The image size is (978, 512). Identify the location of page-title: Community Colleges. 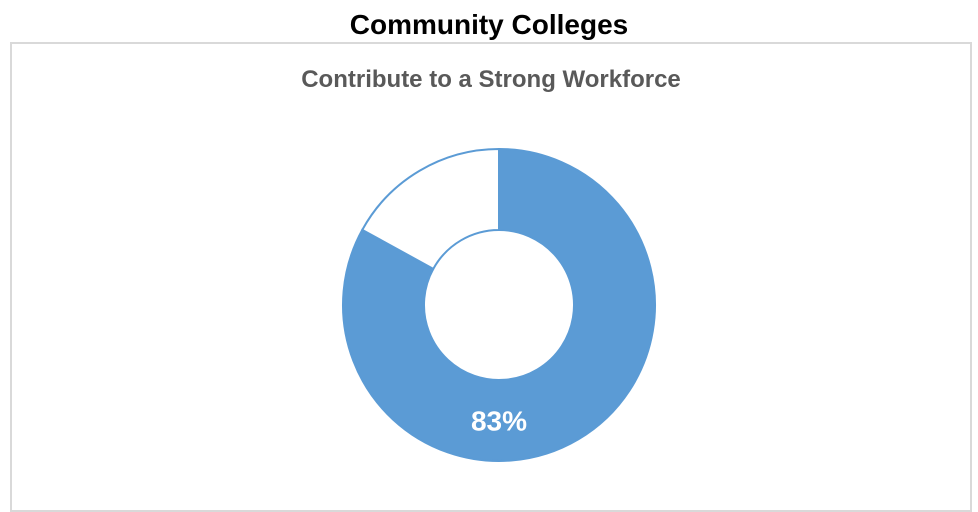
(489, 24).